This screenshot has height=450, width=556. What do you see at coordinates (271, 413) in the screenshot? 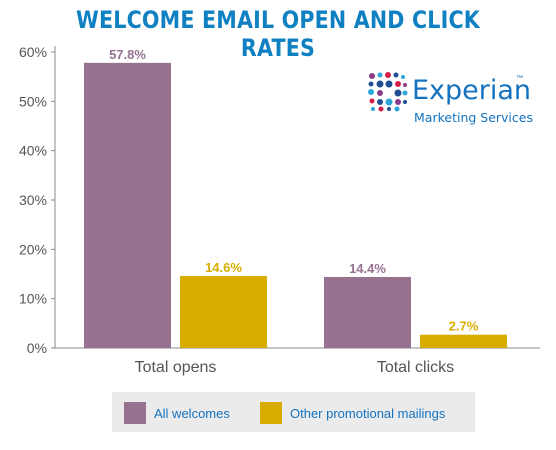
I see `legend-swatch-other-promo` at bounding box center [271, 413].